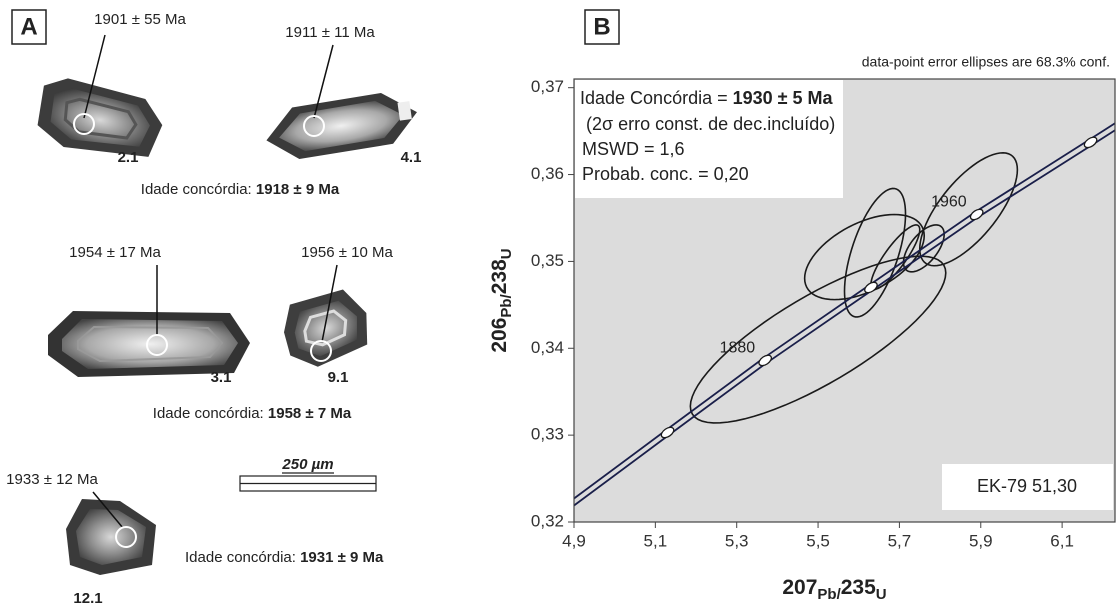  I want to click on axis-title: 207Pb/235U, so click(834, 589).